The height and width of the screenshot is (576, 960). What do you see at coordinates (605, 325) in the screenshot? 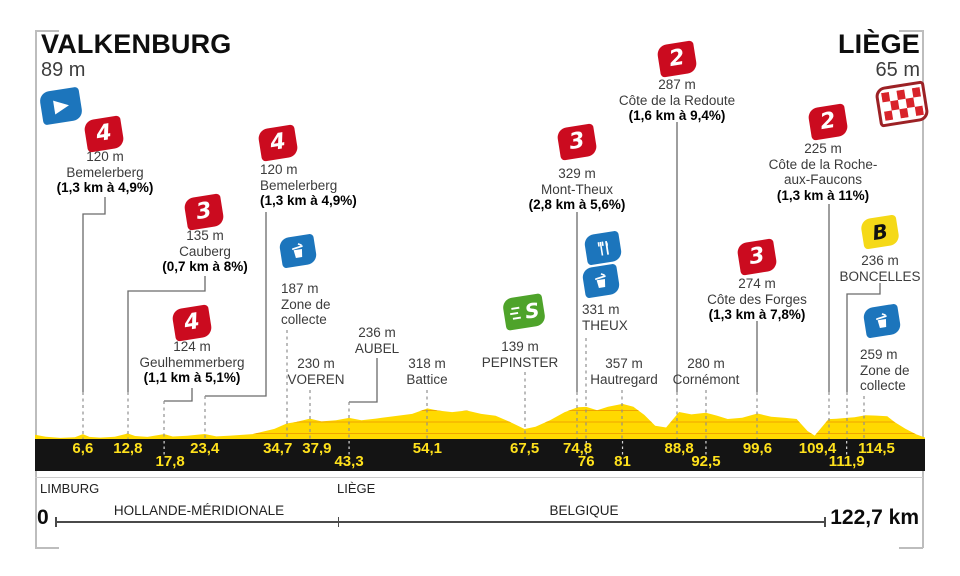
I see `theux-line-1: THEUX` at bounding box center [605, 325].